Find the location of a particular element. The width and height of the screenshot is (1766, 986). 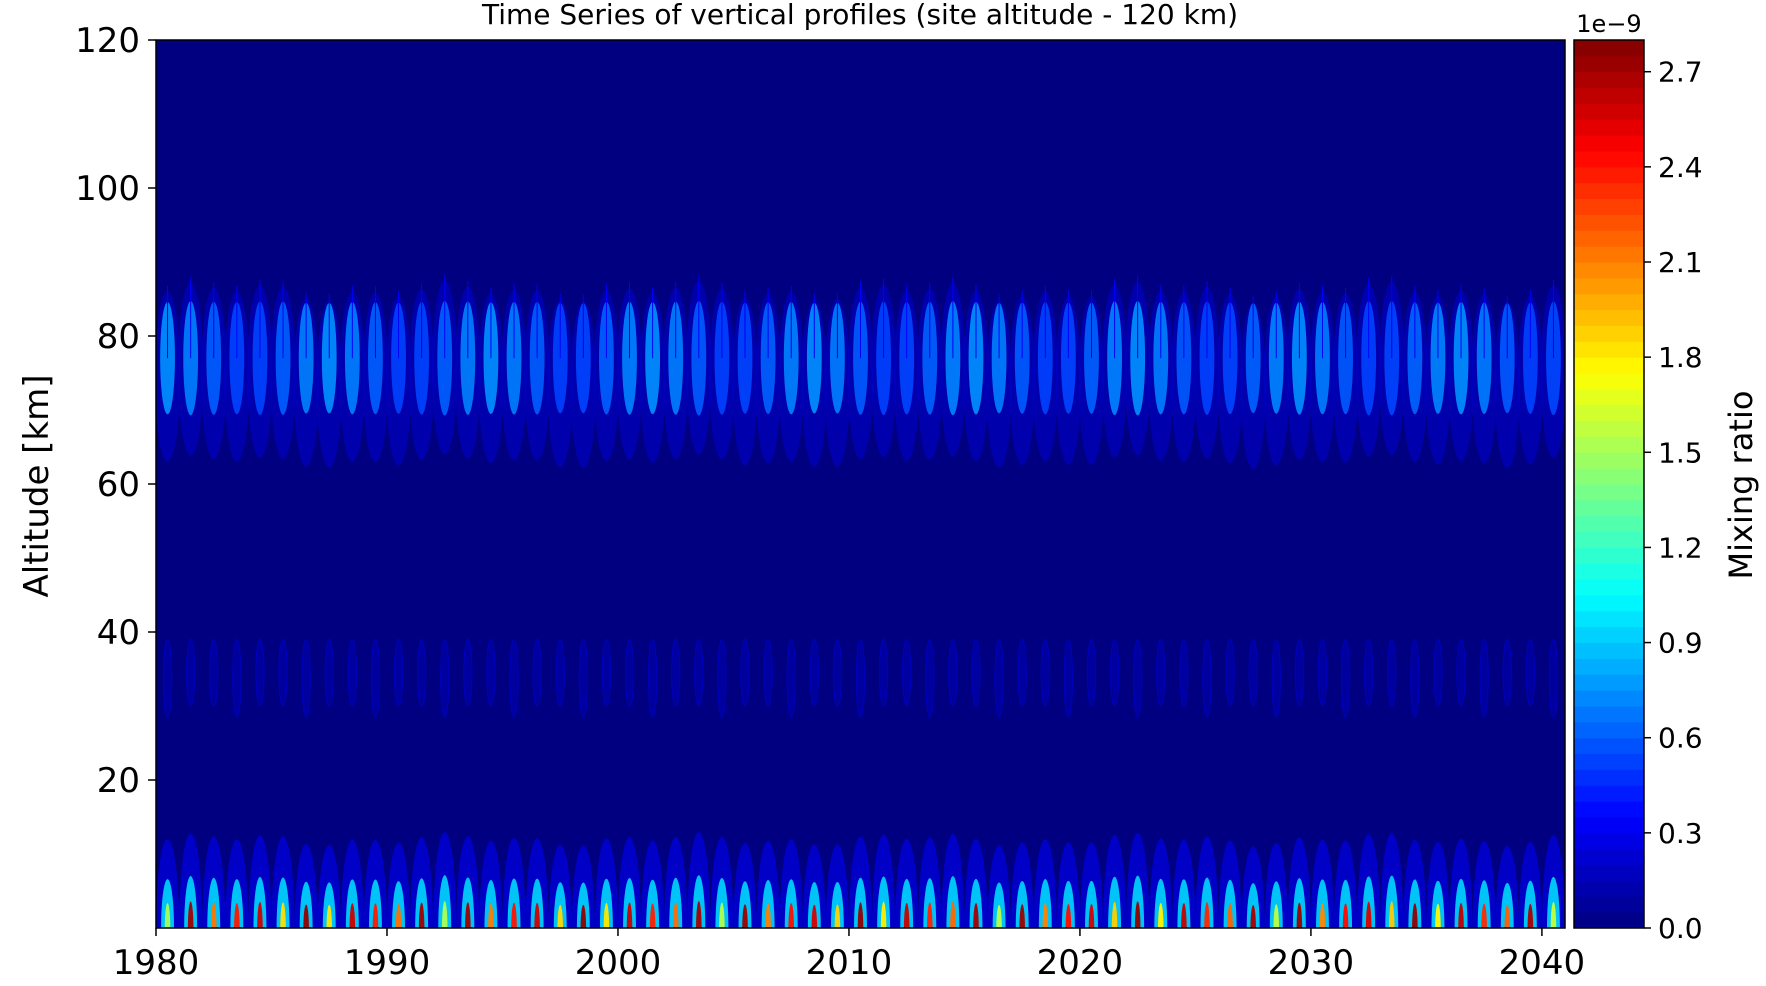

y-tick-label: 80 is located at coordinates (118, 337).